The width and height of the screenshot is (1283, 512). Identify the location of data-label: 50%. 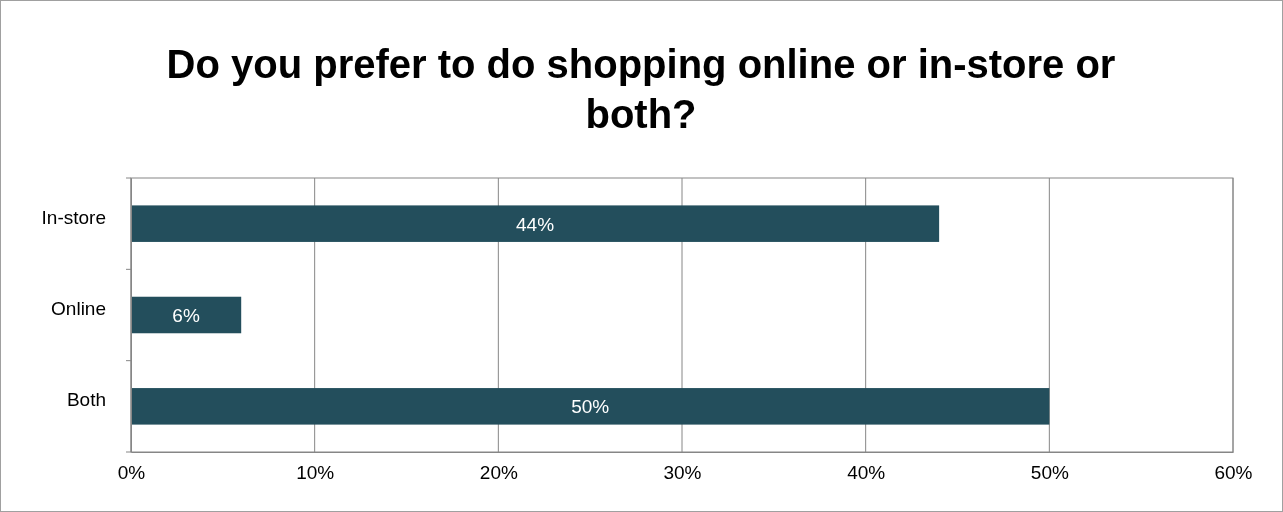
(590, 407).